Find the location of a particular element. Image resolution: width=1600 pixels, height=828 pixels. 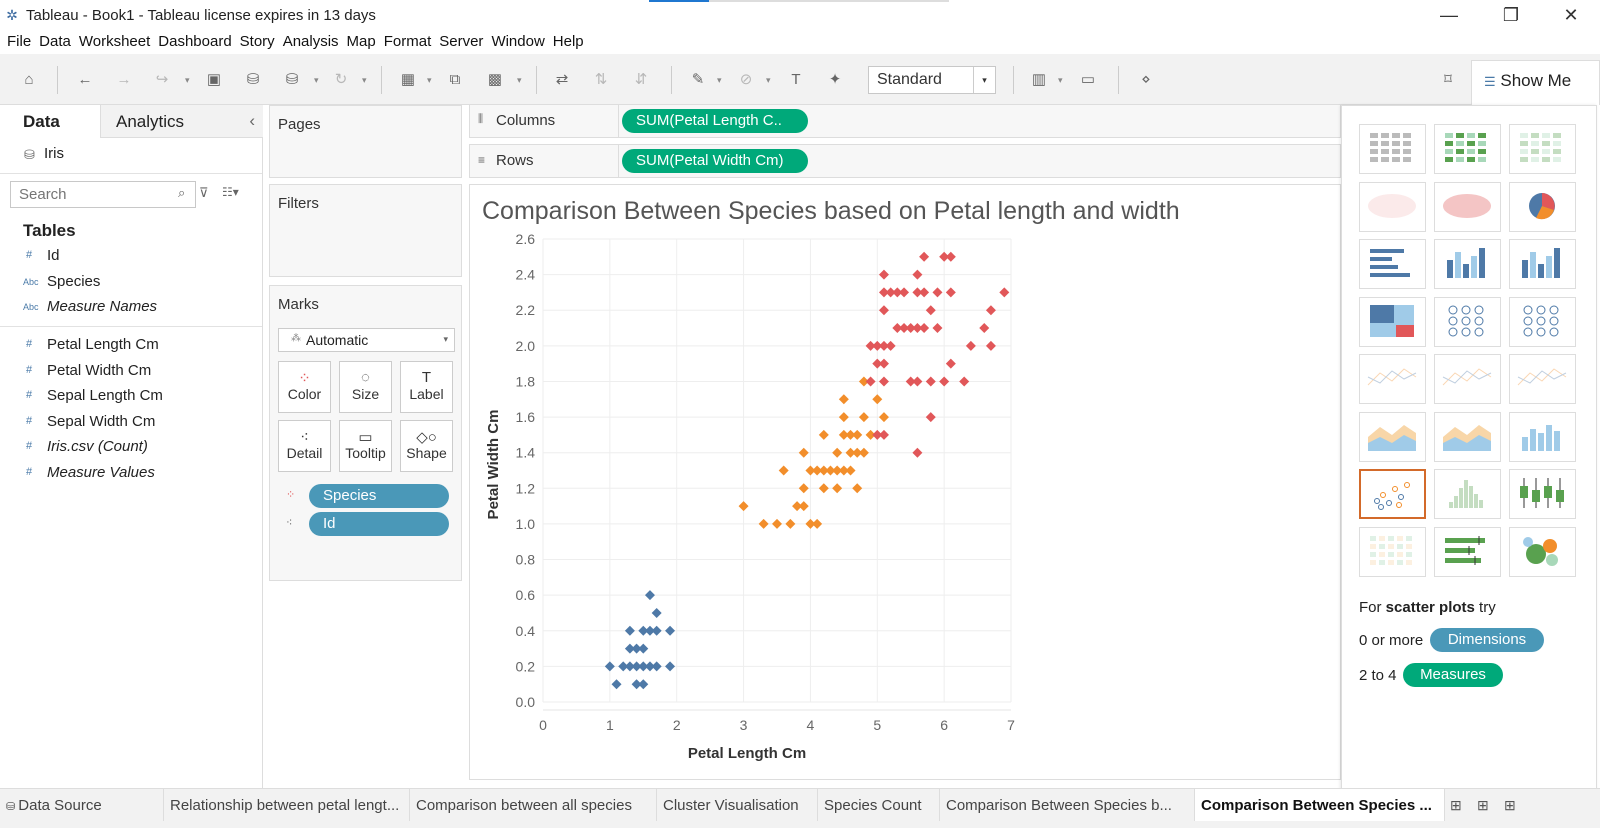

field-sepal-length-cm: # Sepal Length Cm is located at coordinates (131, 396).